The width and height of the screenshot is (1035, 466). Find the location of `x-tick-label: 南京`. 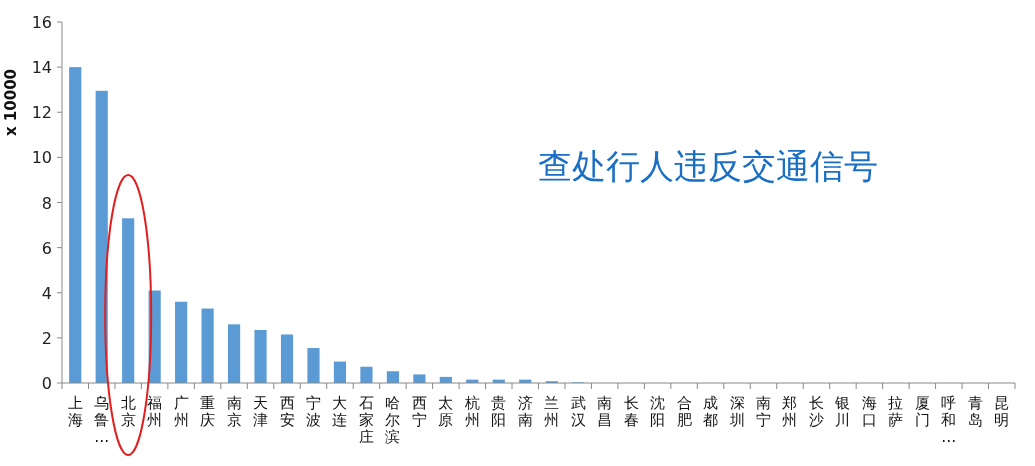

x-tick-label: 南京 is located at coordinates (234, 411).